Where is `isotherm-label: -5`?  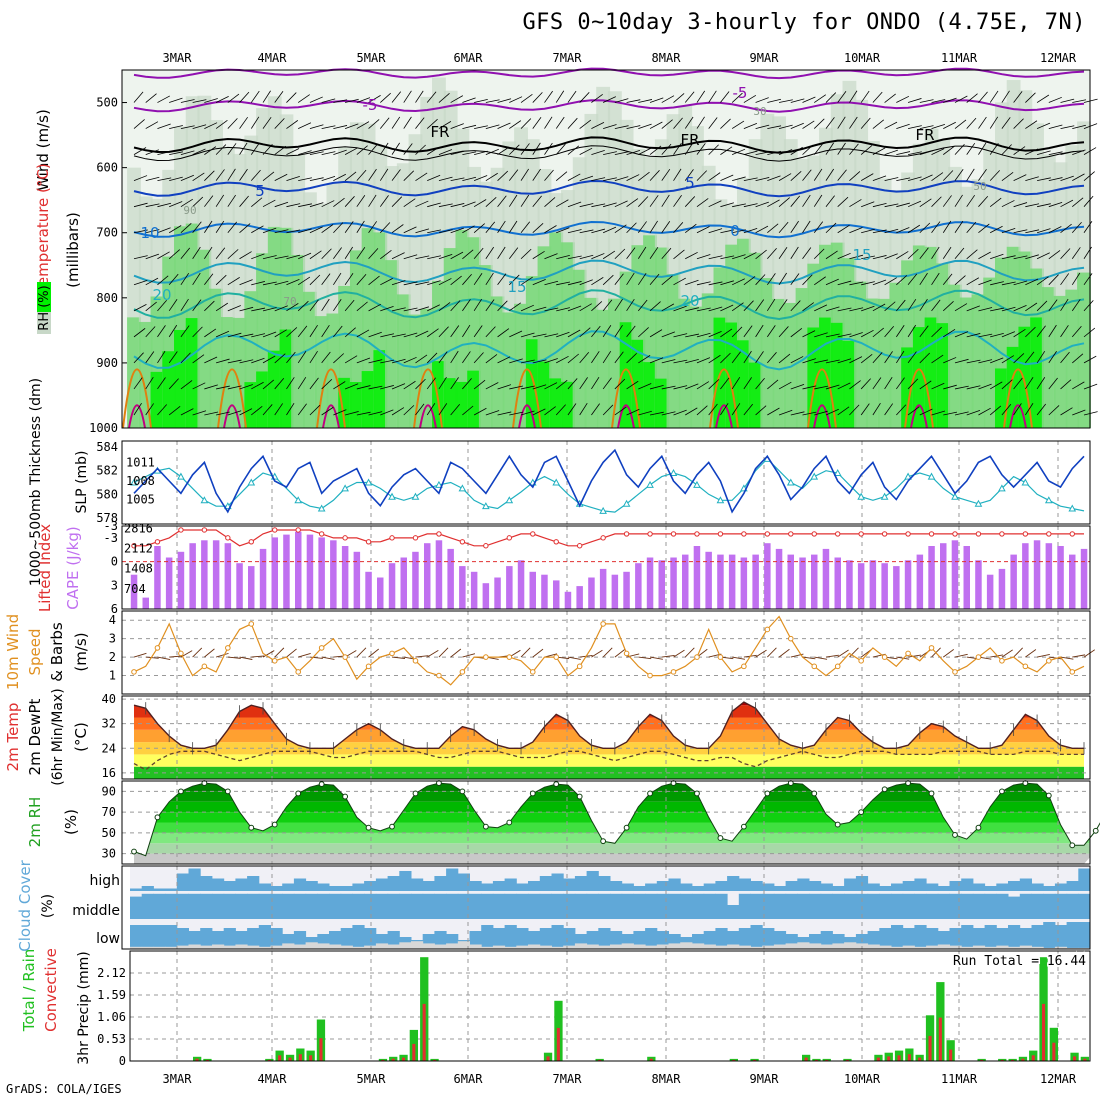
isotherm-label: -5 is located at coordinates (370, 105).